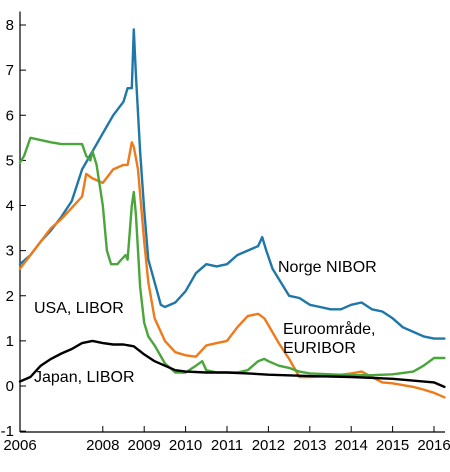  What do you see at coordinates (144, 445) in the screenshot?
I see `x-tick-label: 2009` at bounding box center [144, 445].